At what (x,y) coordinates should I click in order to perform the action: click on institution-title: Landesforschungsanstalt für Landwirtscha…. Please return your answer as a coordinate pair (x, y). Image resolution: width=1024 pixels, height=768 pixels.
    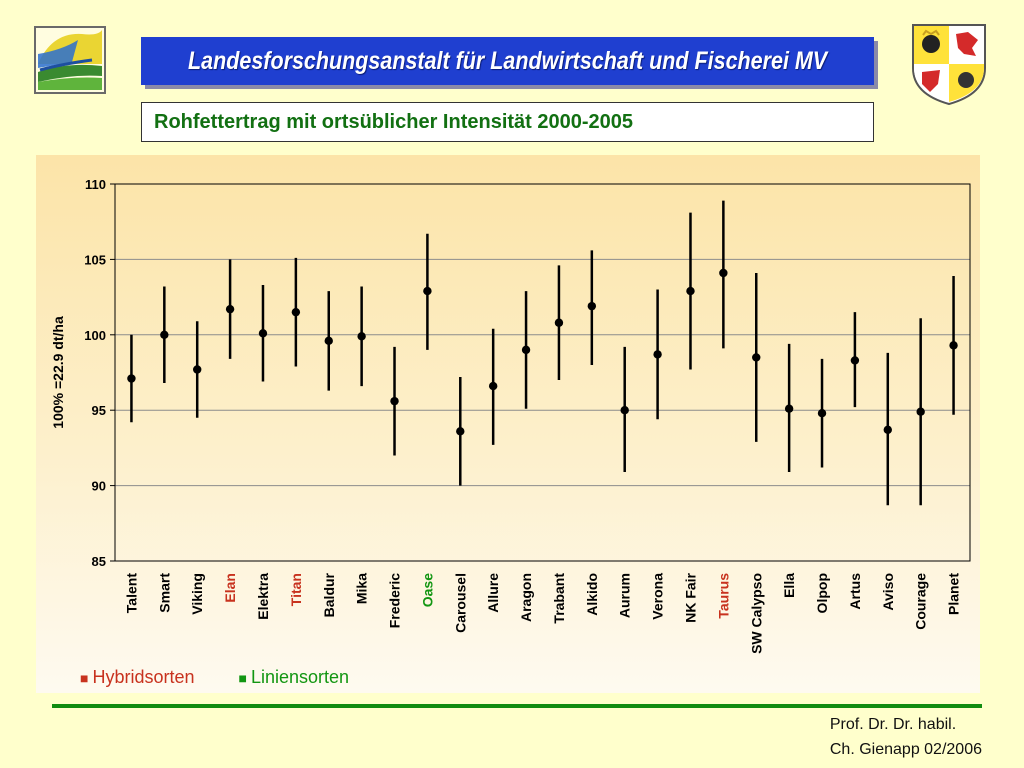
    Looking at the image, I should click on (507, 60).